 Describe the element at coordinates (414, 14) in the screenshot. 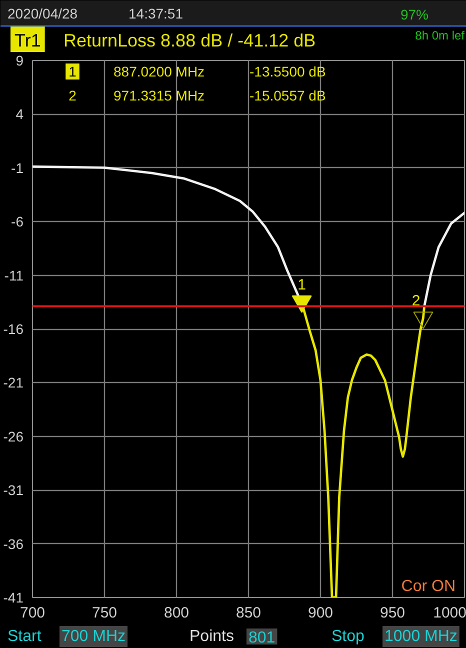

I see `text: 97%` at that location.